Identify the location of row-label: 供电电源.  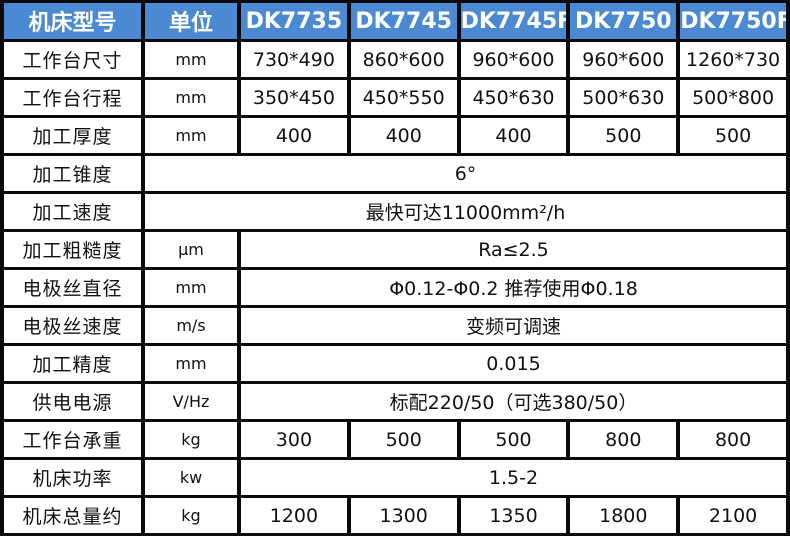
(72, 401).